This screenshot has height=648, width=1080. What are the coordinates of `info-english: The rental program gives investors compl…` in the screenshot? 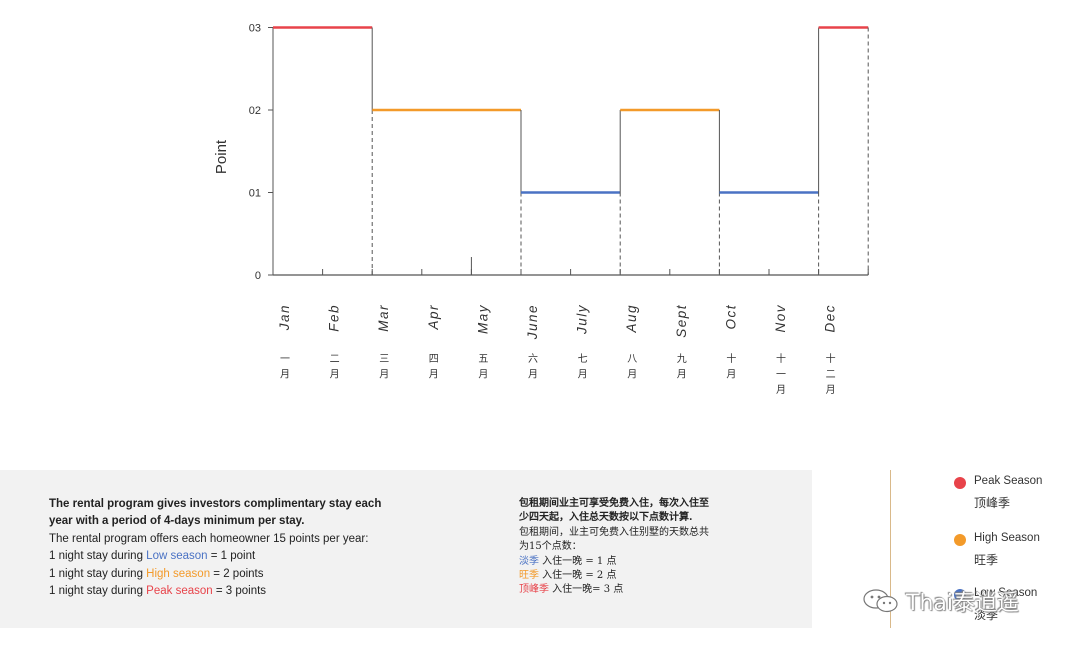 It's located at (239, 548).